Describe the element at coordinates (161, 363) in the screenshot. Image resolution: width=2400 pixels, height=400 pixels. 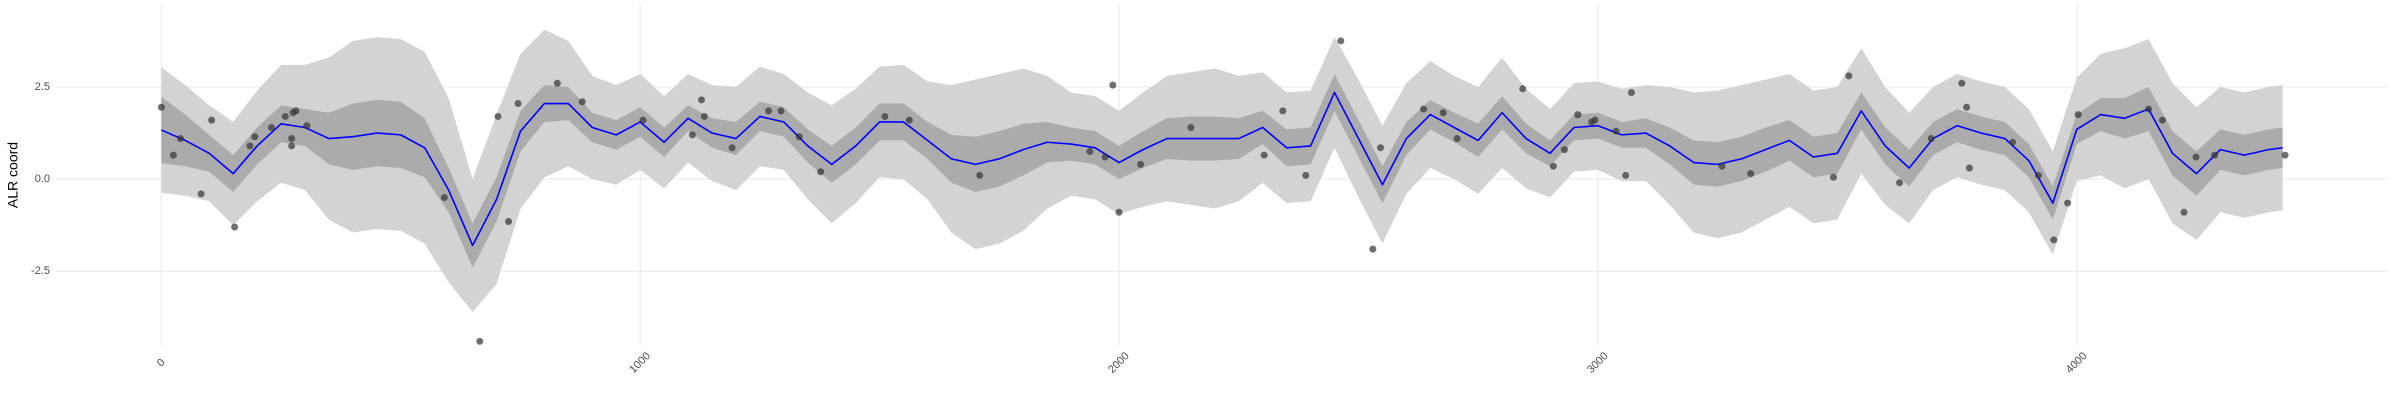
I see `x-tick-label: 0` at that location.